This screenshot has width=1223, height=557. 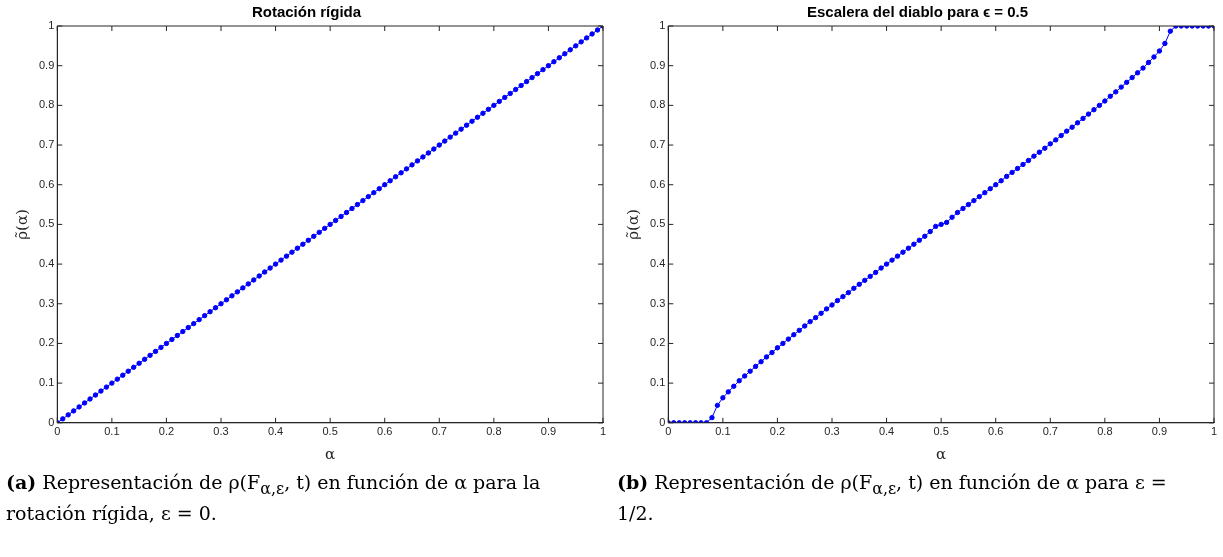 What do you see at coordinates (273, 497) in the screenshot?
I see `text: (a) Representación de ρ(F$_{α,ε}$, t) en función de α para la rotación rígida, ε = 0.` at bounding box center [273, 497].